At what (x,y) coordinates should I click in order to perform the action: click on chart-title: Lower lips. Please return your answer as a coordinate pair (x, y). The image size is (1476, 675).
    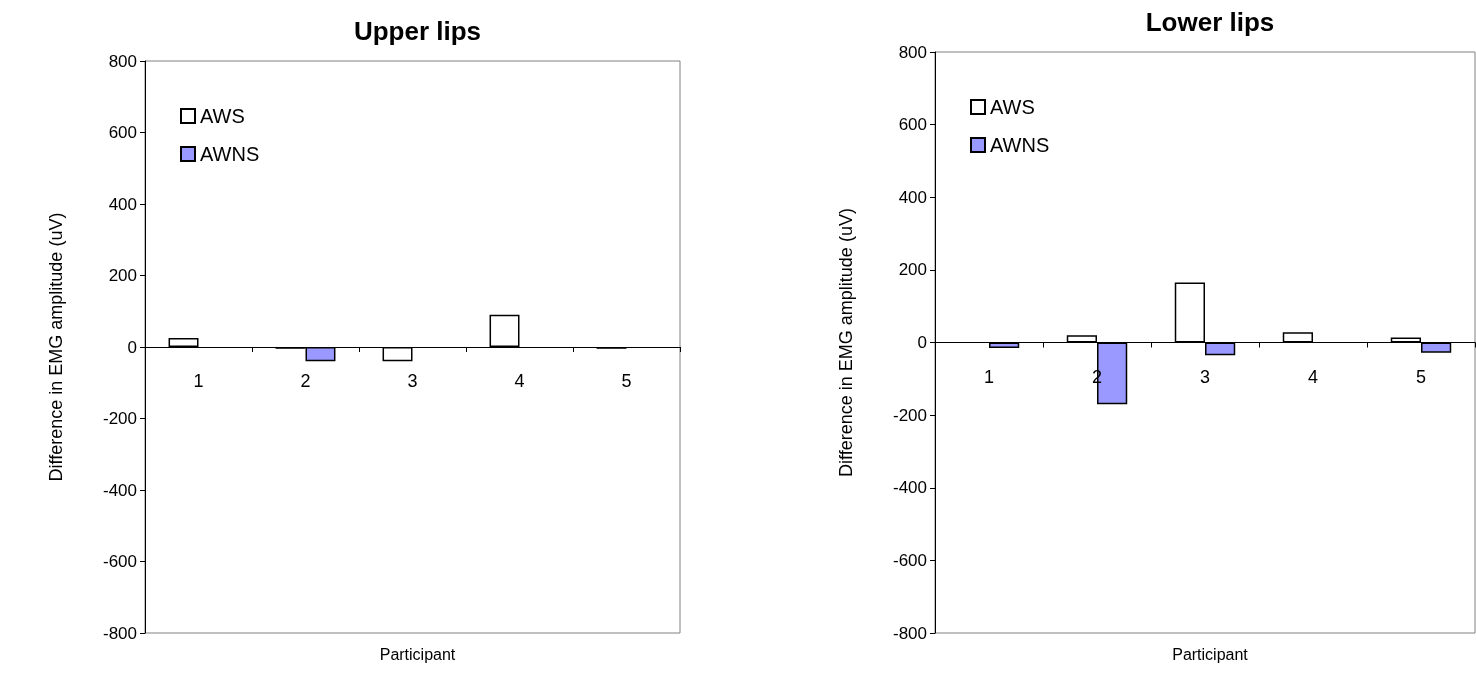
    Looking at the image, I should click on (1210, 22).